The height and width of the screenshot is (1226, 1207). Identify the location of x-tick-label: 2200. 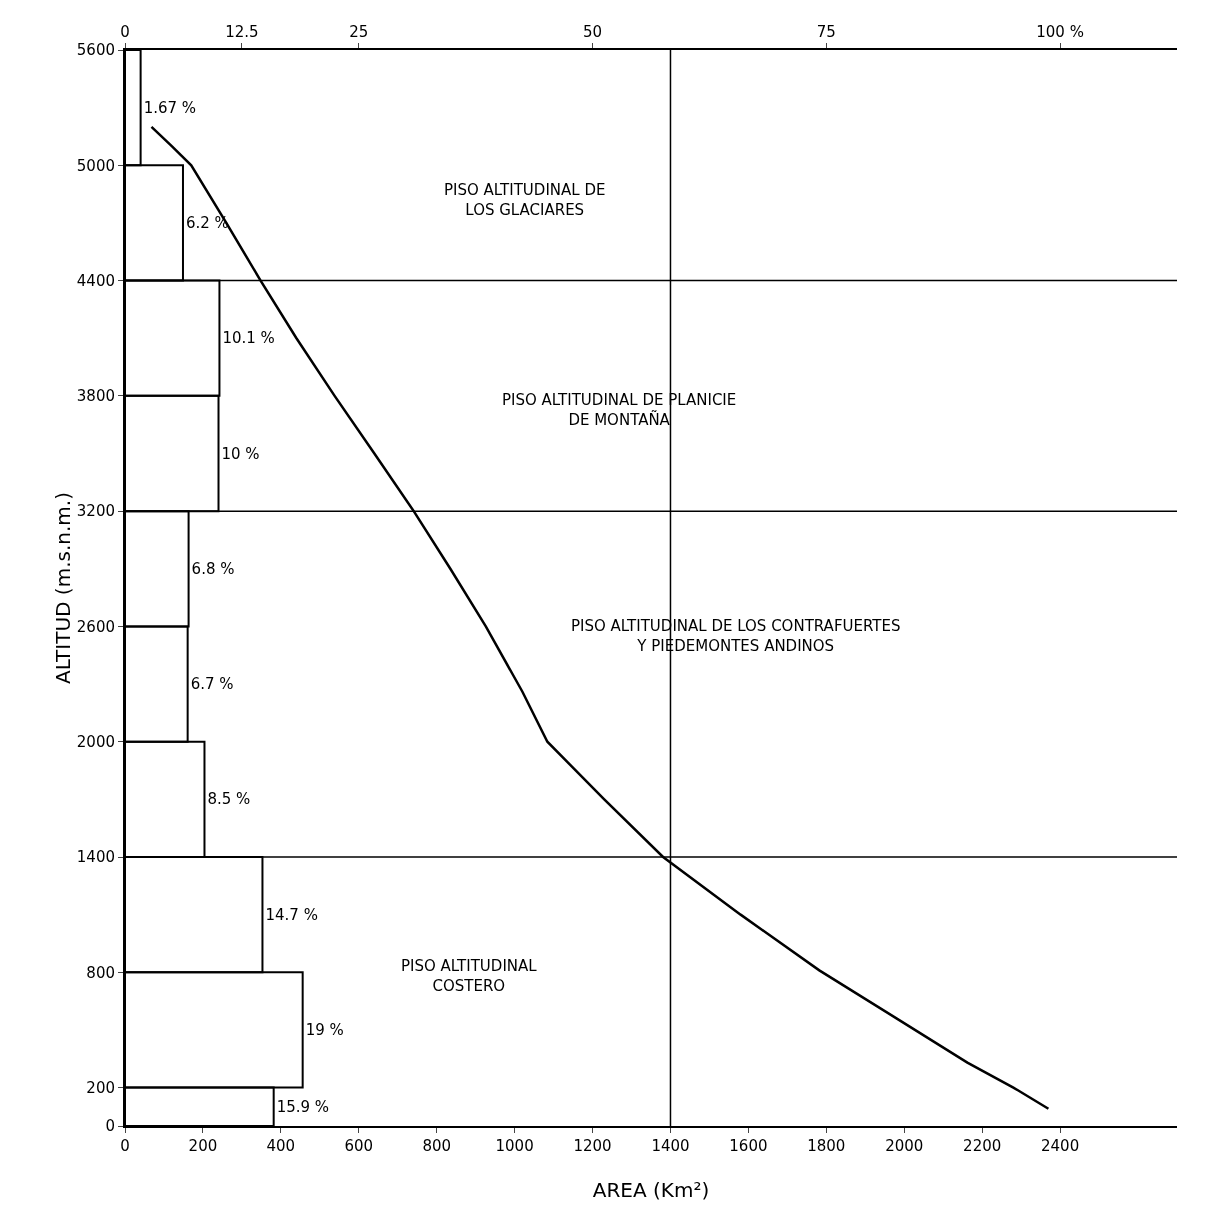
(982, 1146).